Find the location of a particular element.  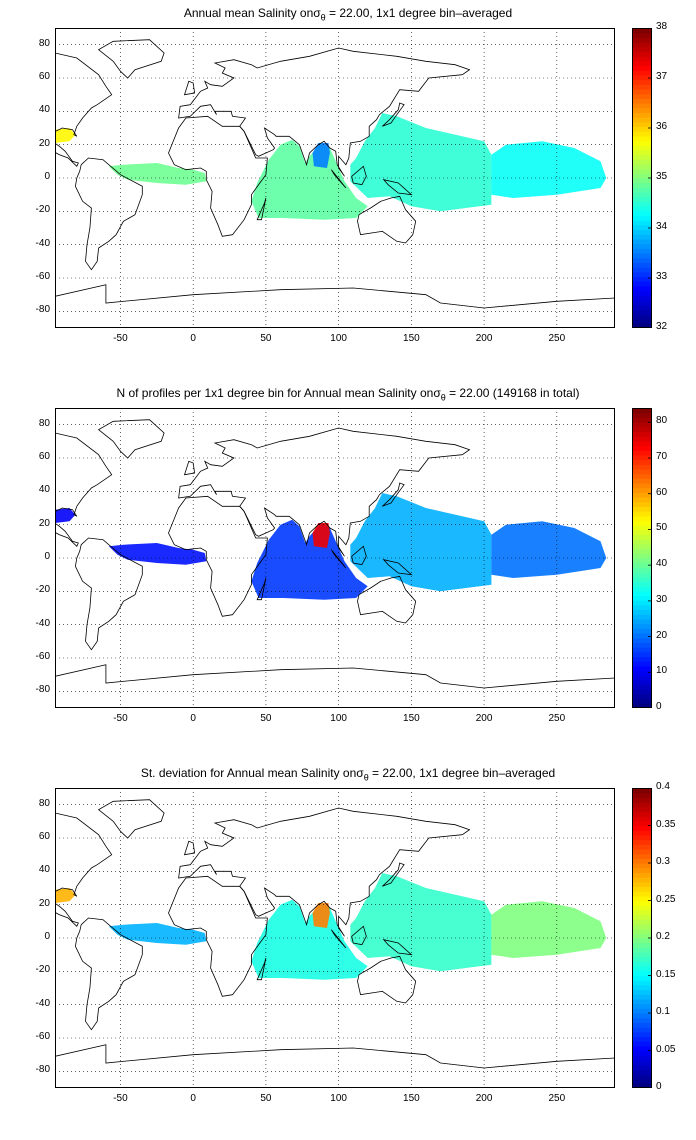

y-tick-label: -40 is located at coordinates (42, 1003).